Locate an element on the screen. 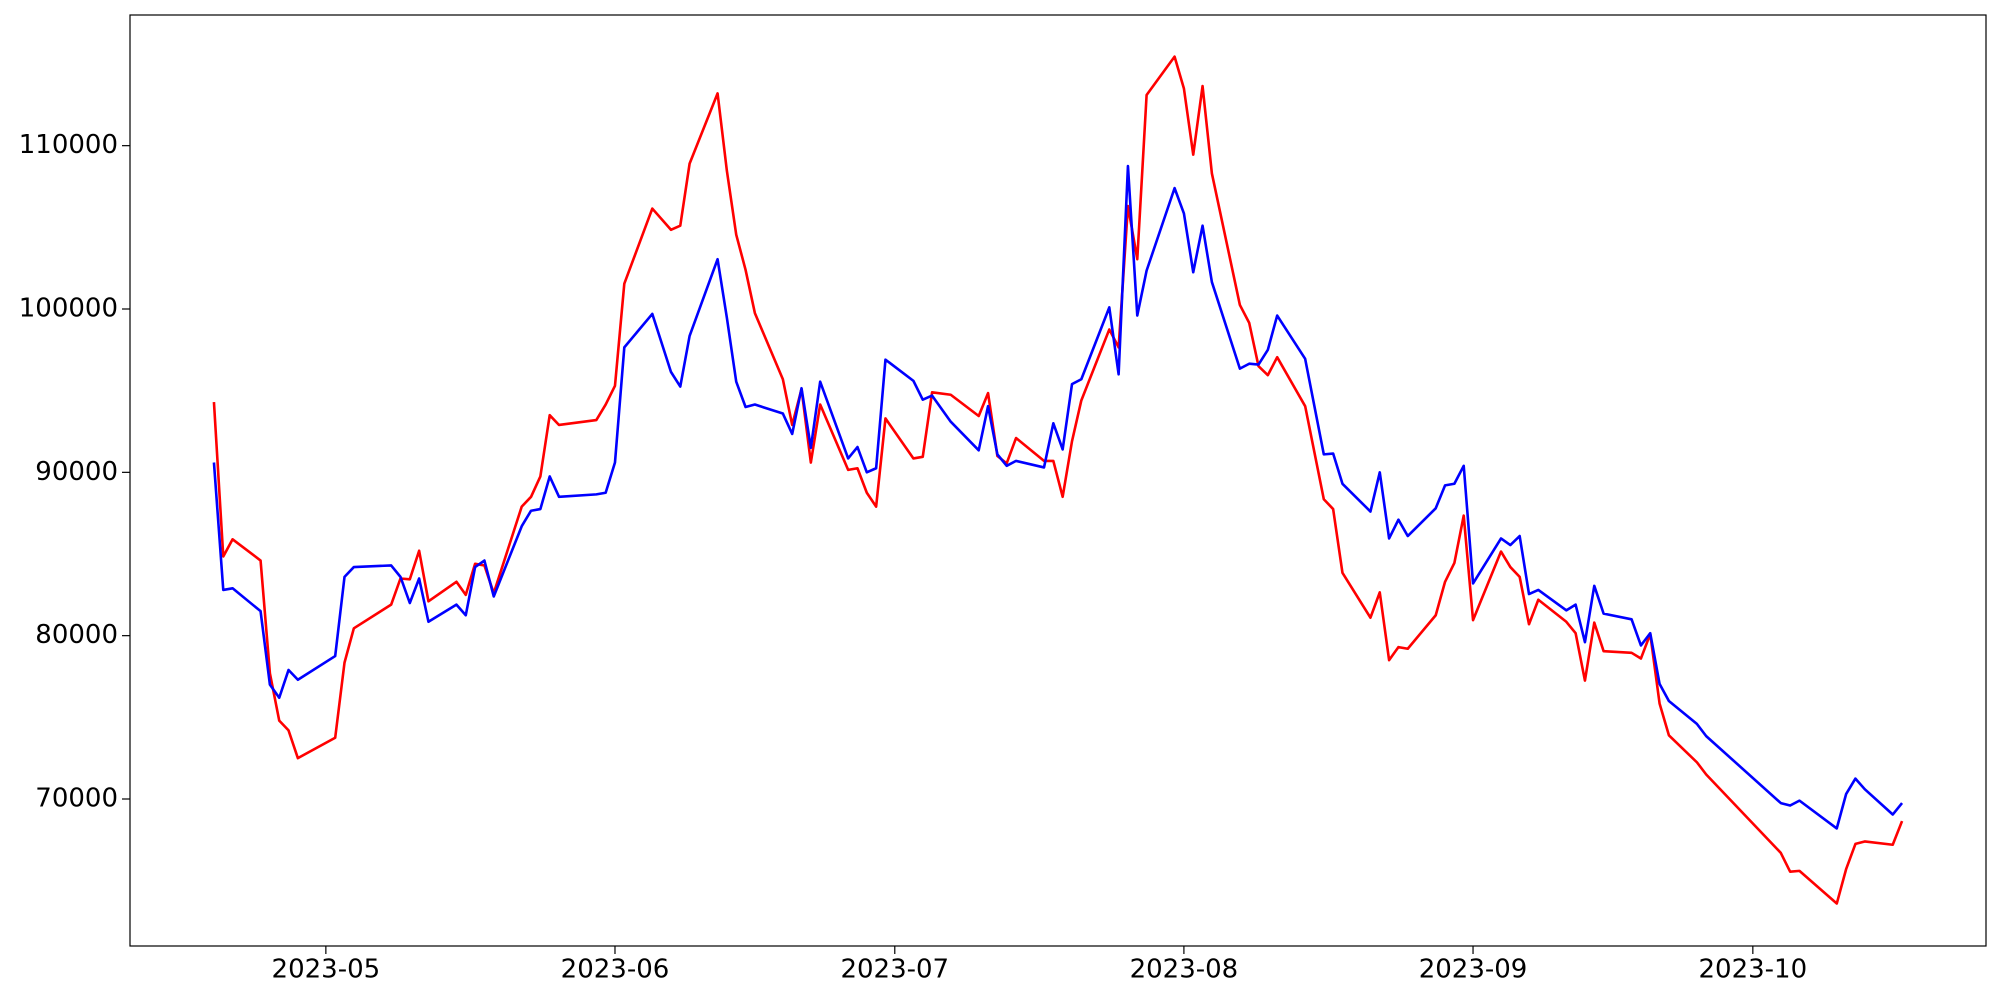 This screenshot has height=1000, width=2000. x-tick-label: 2023-06 is located at coordinates (615, 970).